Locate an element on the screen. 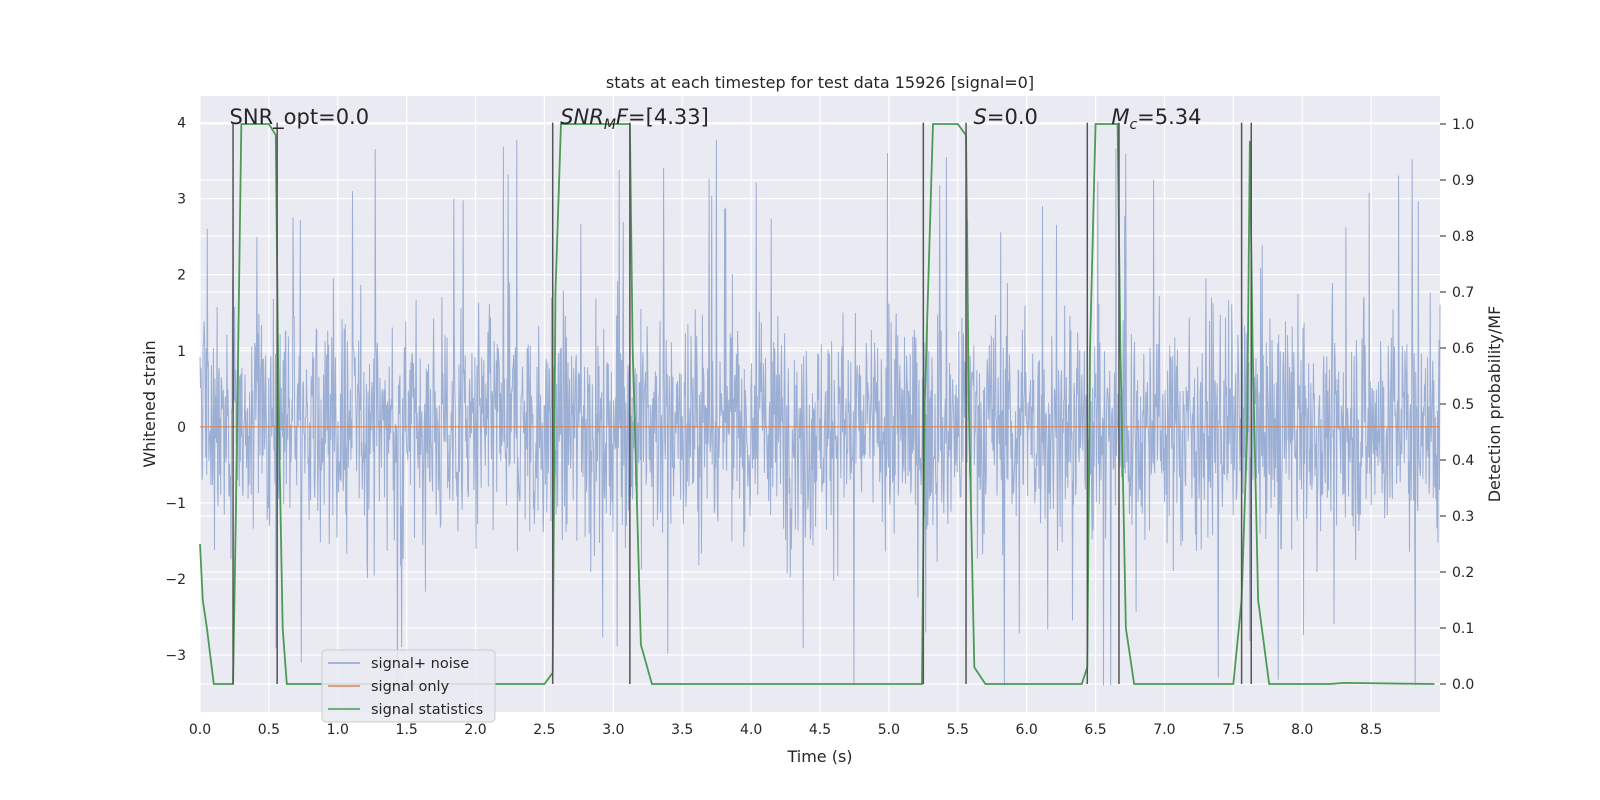  y-tick-label: 1 is located at coordinates (181, 352).